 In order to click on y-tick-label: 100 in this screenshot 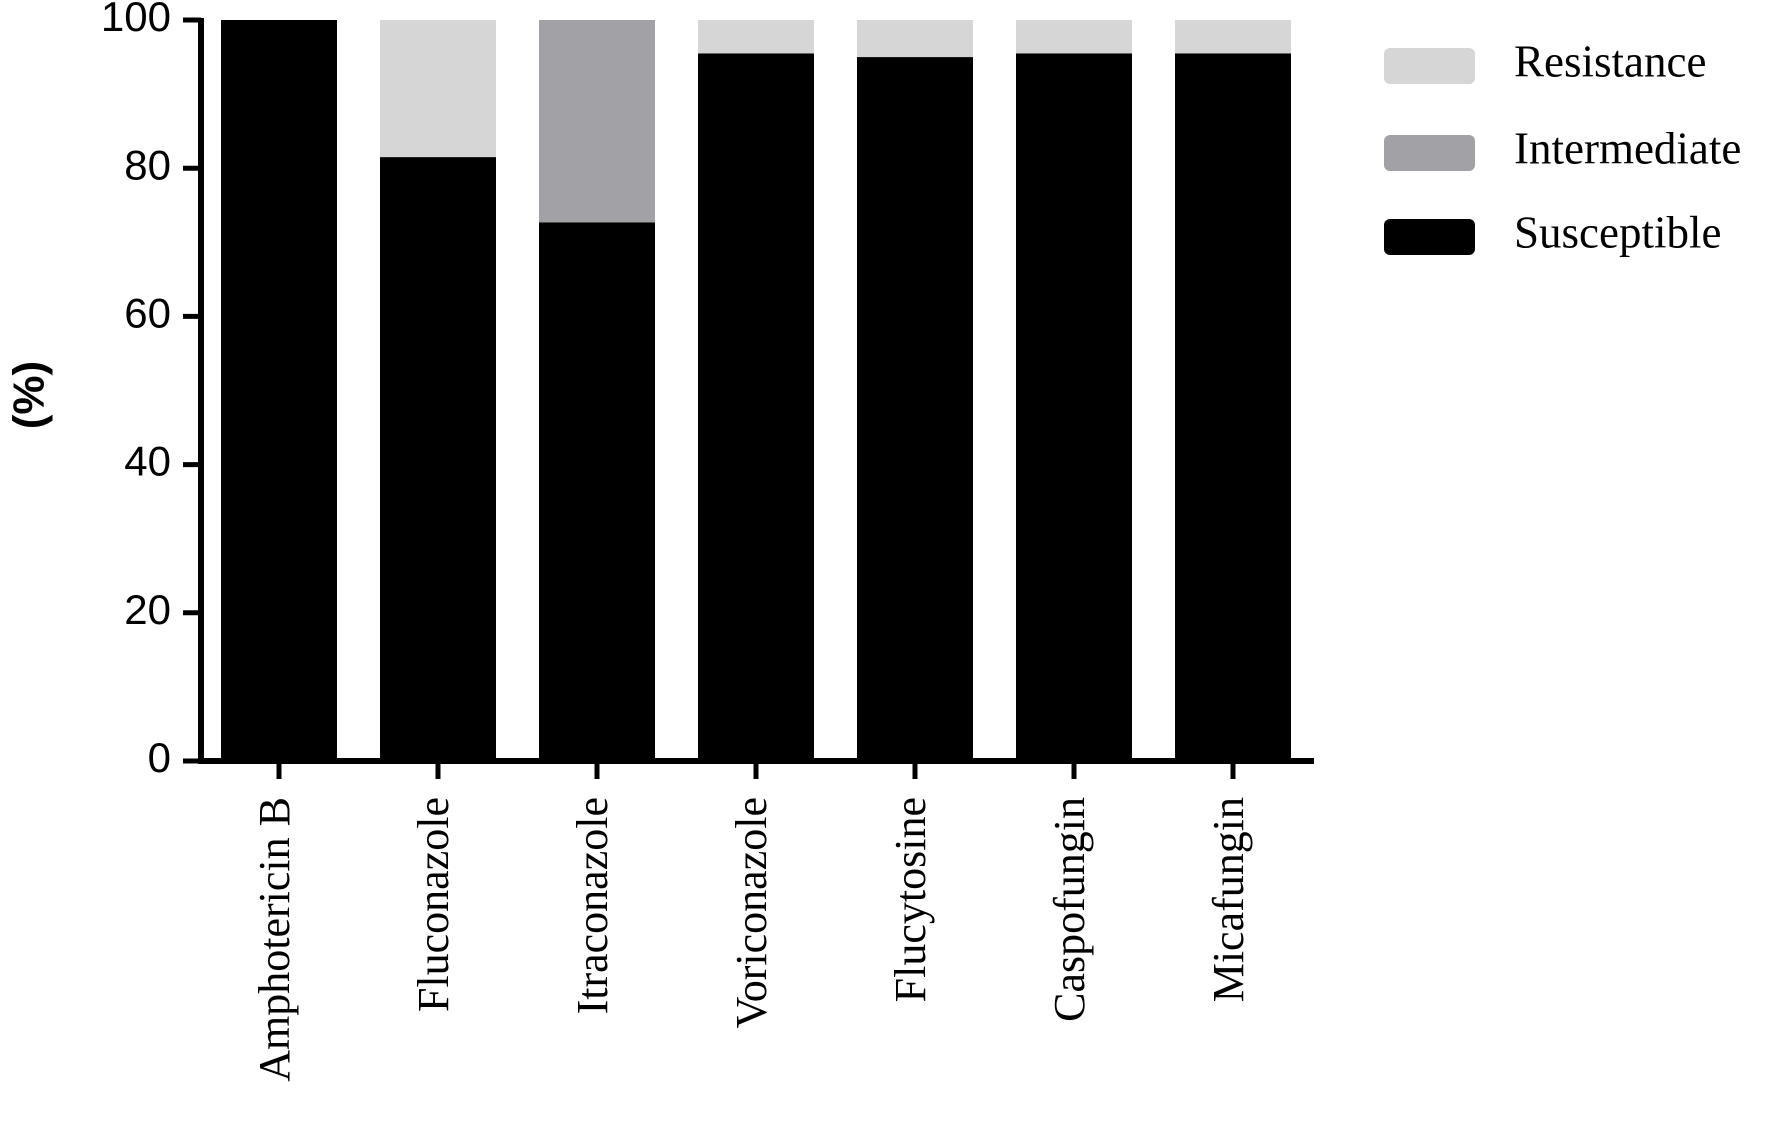, I will do `click(136, 20)`.